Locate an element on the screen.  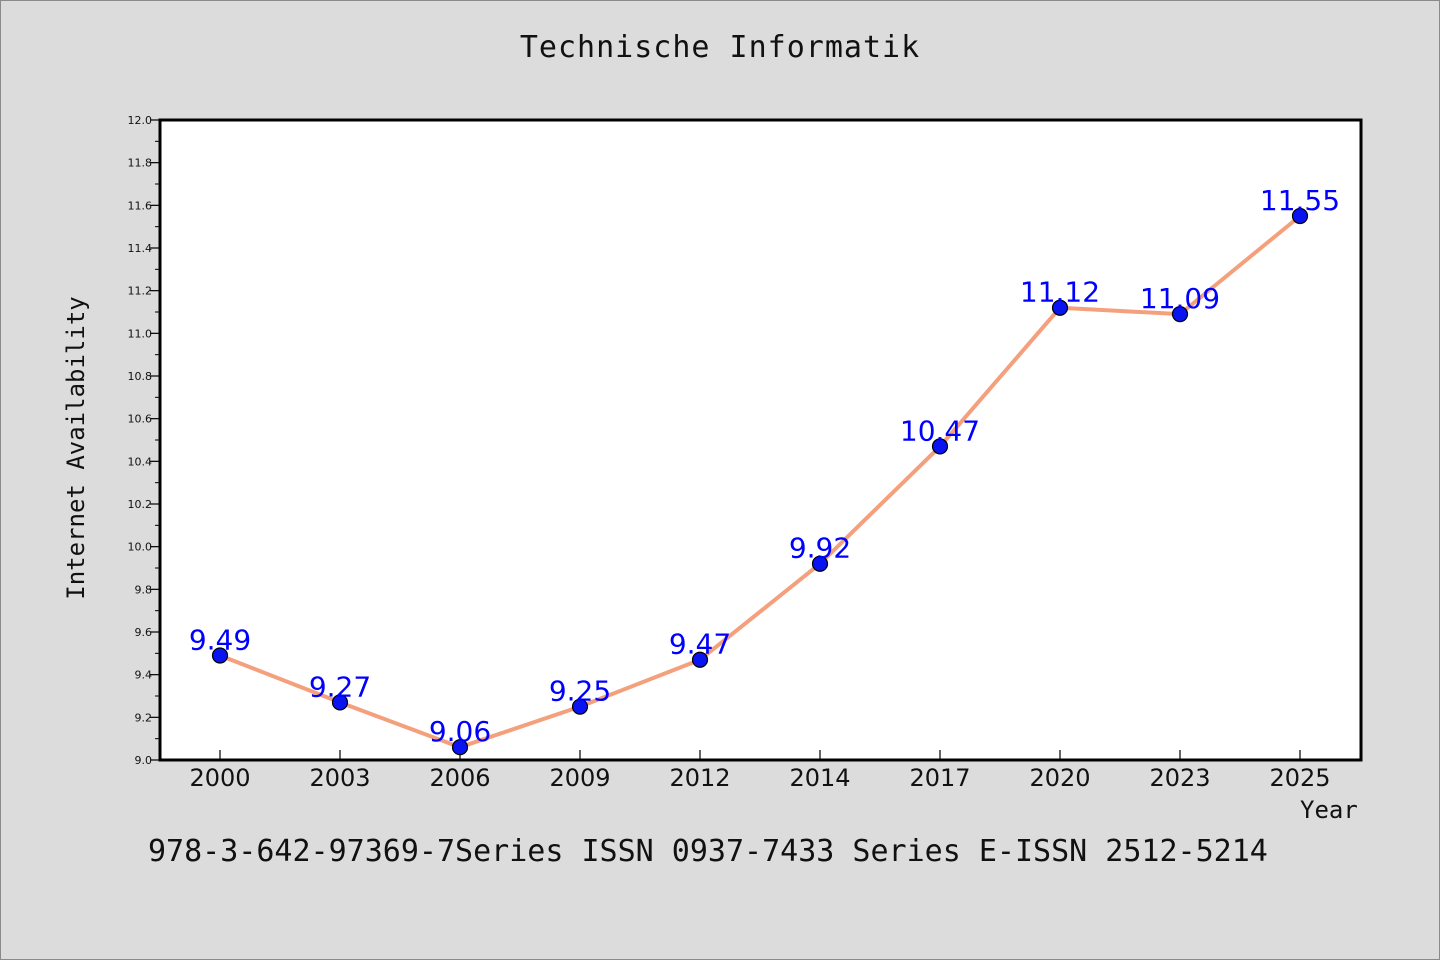
y-tick-label: 11.6 is located at coordinates (140, 205).